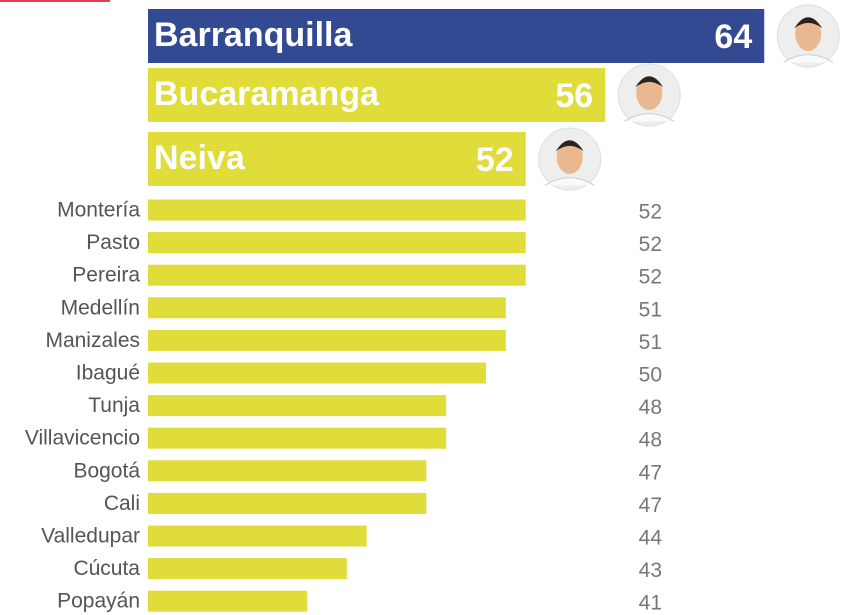  What do you see at coordinates (733, 37) in the screenshot?
I see `value-label: 64` at bounding box center [733, 37].